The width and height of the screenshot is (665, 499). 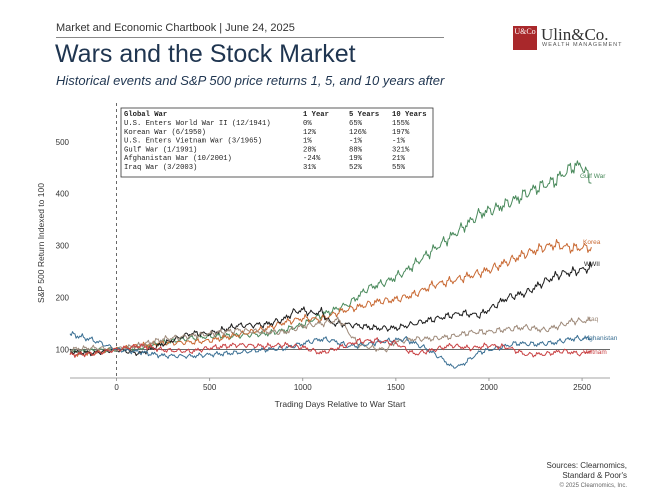 What do you see at coordinates (205, 54) in the screenshot?
I see `page-title: Wars and the Stock Market` at bounding box center [205, 54].